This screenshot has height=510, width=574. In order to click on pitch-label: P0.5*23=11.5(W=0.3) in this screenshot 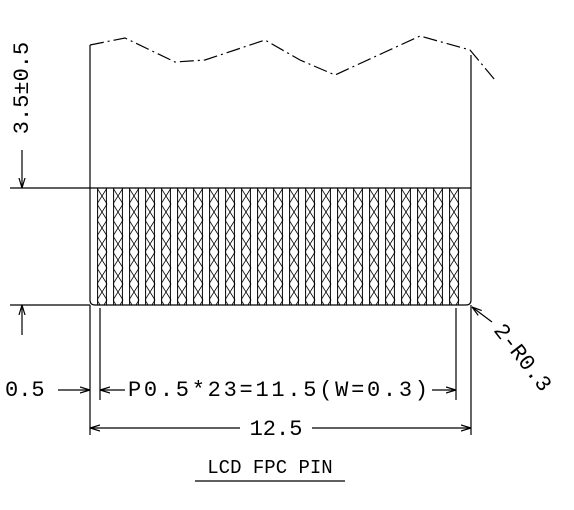, I will do `click(278, 390)`.